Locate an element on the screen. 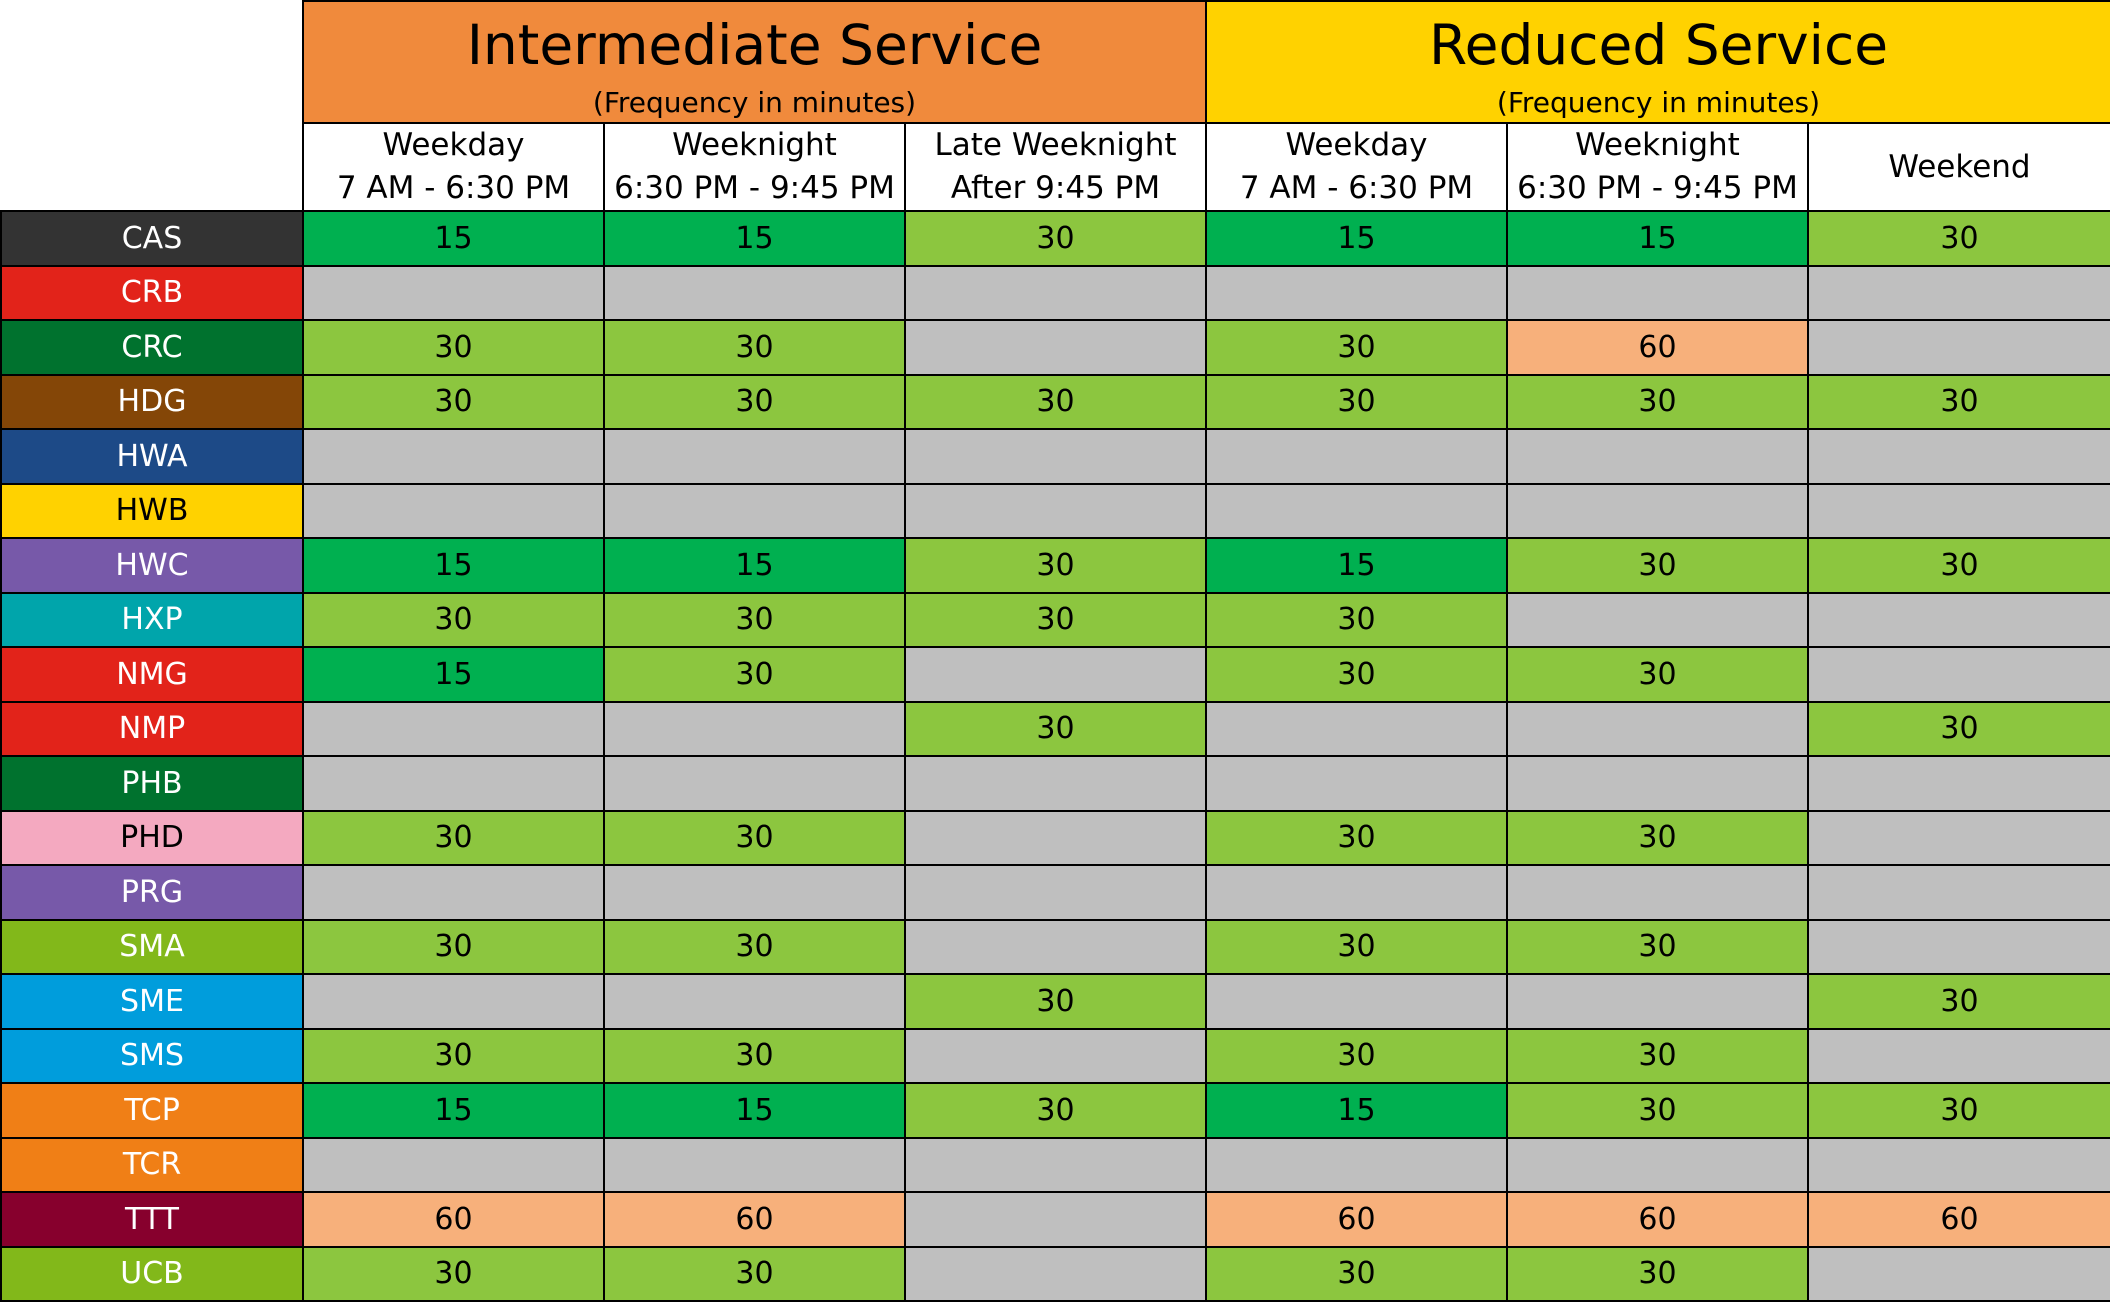 This screenshot has height=1303, width=2110. table-row: TTT 60 60 60 60 60 is located at coordinates (1055, 1219).